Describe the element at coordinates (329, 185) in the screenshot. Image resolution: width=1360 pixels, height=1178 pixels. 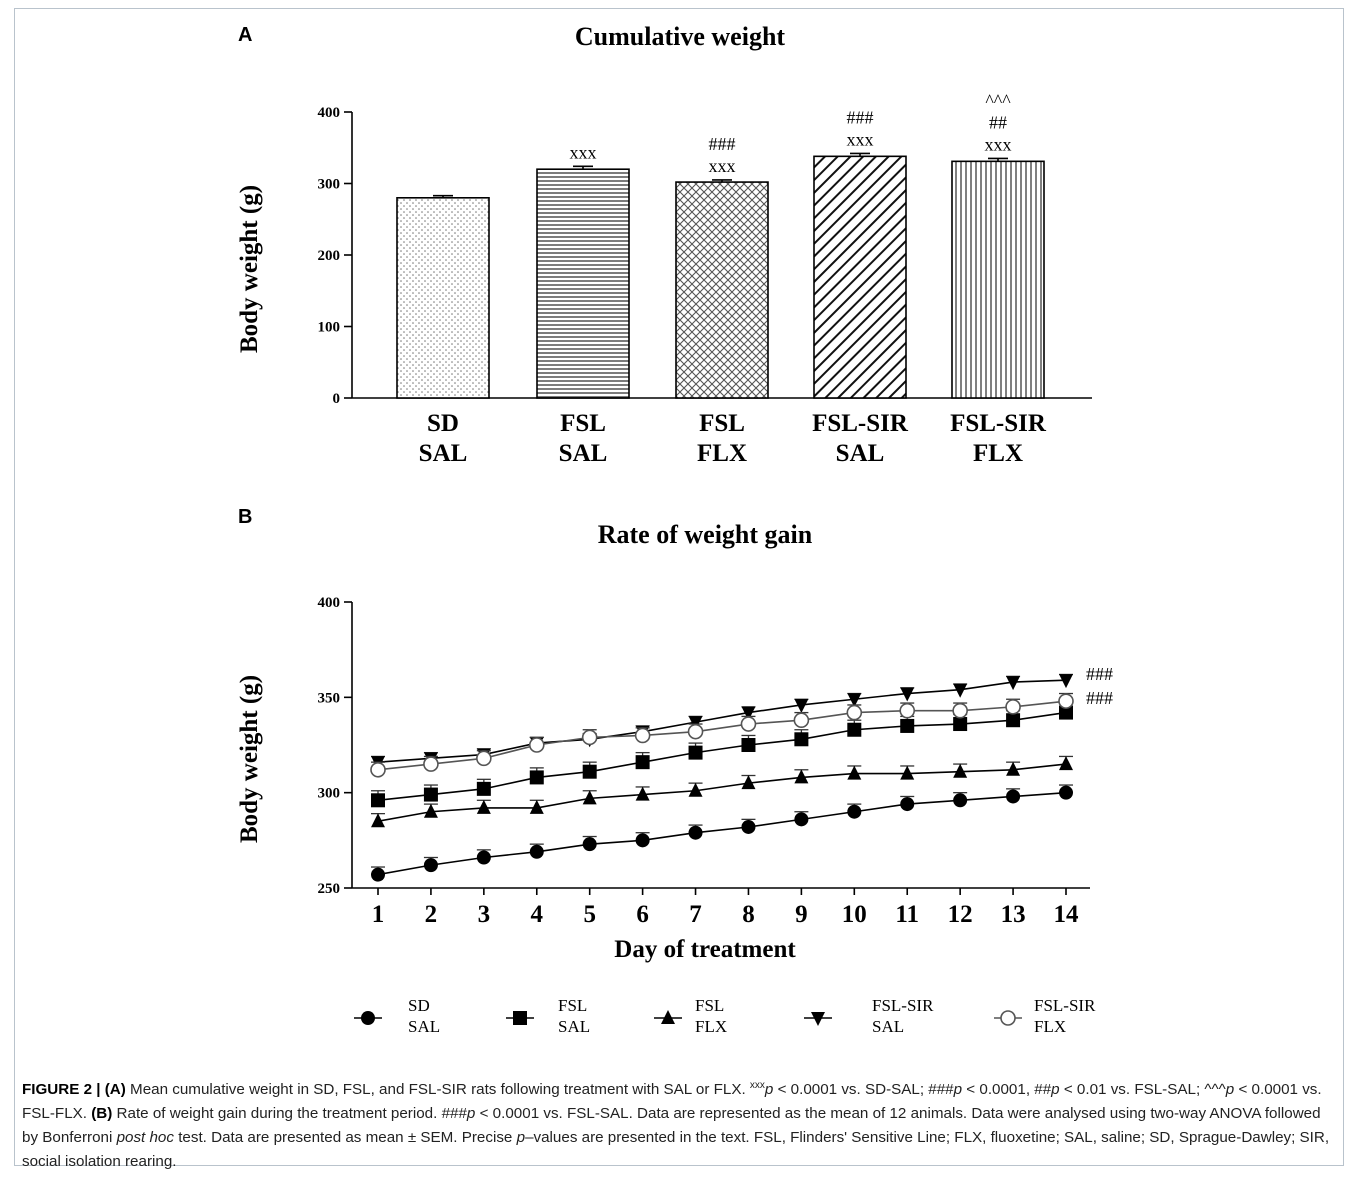
I see `y-tick-label: 300` at that location.